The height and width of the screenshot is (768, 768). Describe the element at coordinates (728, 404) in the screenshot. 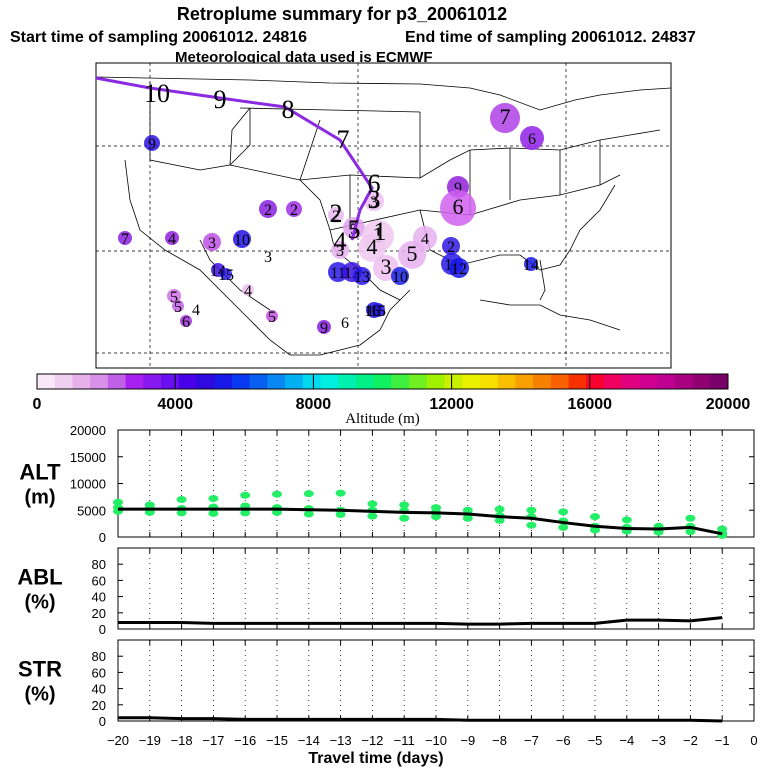

I see `colorbar-tick-label: 20000` at that location.